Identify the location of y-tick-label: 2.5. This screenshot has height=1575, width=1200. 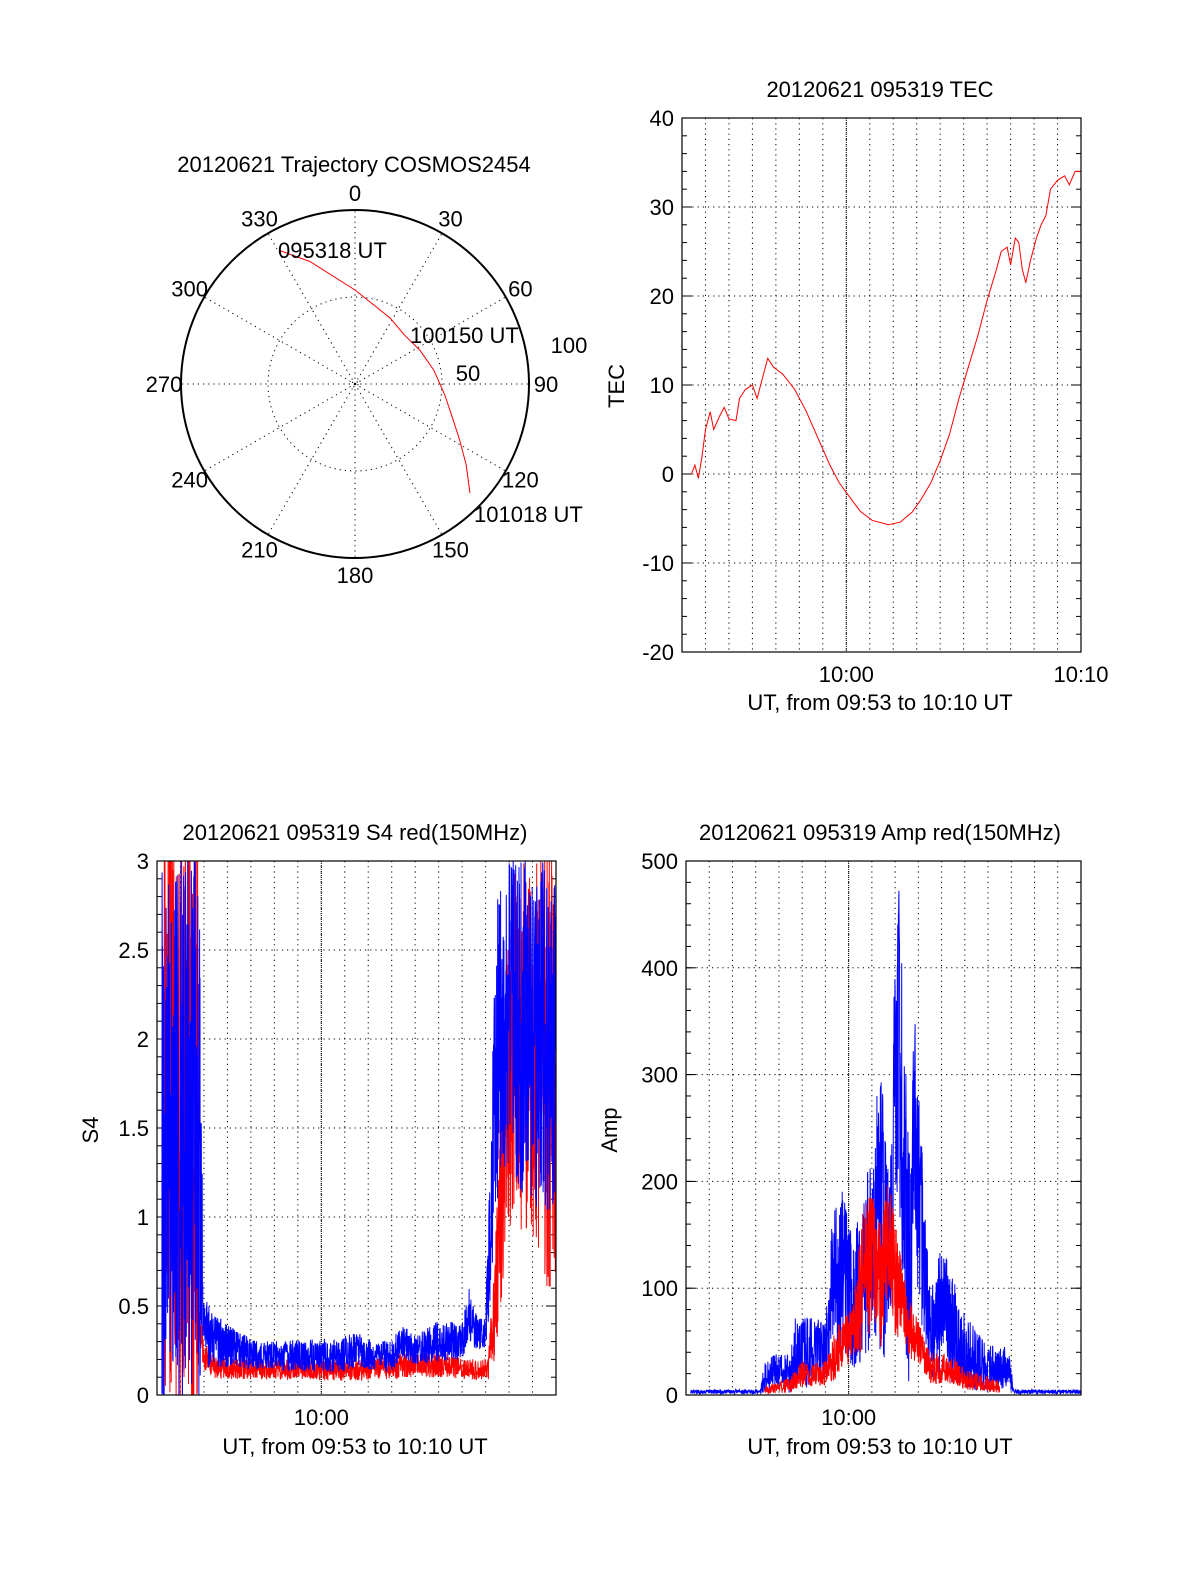
(133, 950).